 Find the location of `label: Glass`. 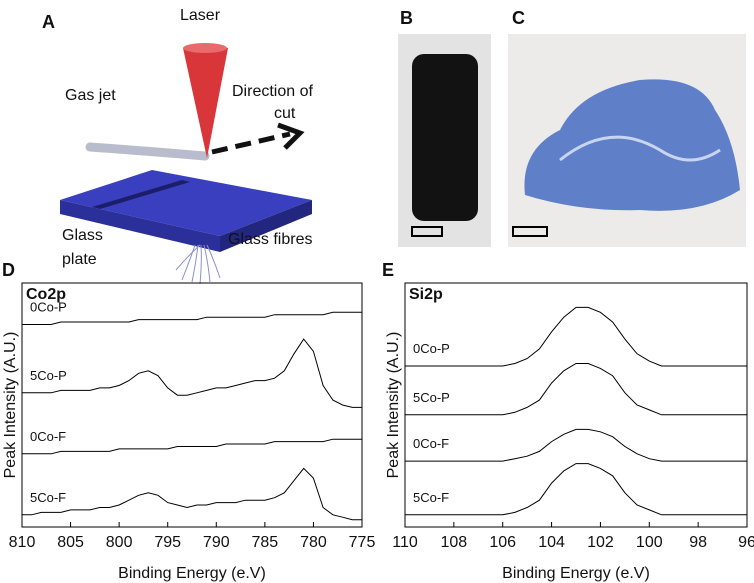

label: Glass is located at coordinates (82, 235).